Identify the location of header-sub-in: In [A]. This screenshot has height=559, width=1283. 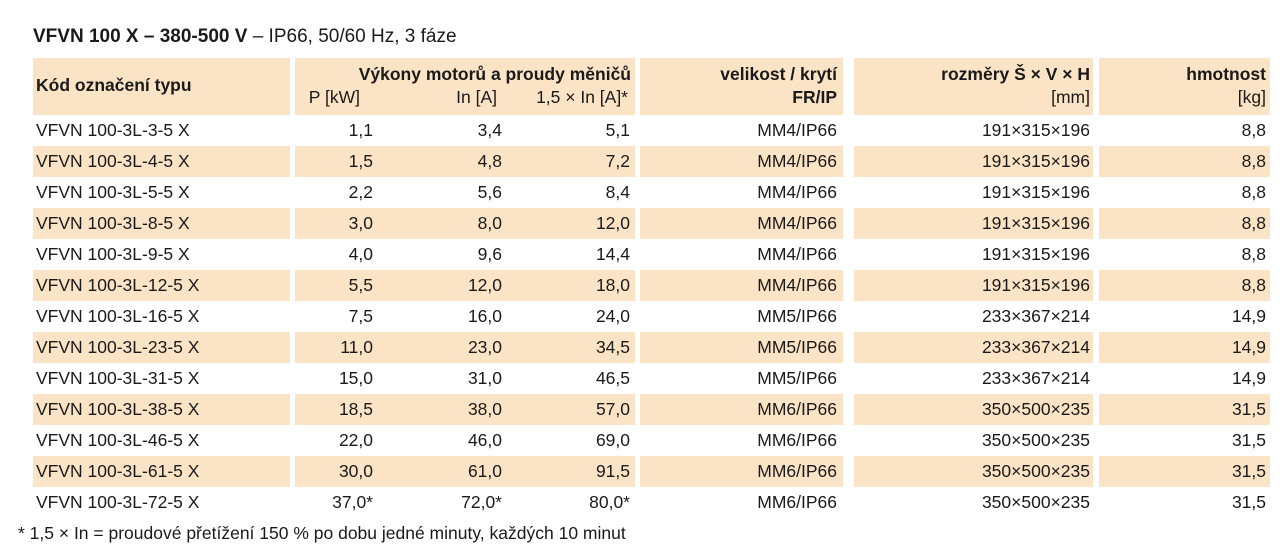
(476, 96).